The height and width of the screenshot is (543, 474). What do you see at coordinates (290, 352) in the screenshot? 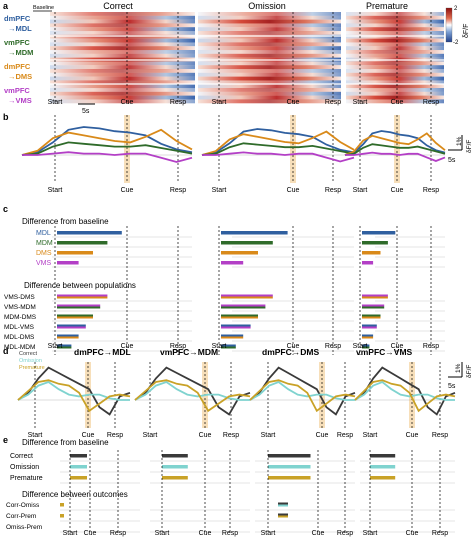
I see `panel-d-title-3: dmPFC→DMS` at bounding box center [290, 352].